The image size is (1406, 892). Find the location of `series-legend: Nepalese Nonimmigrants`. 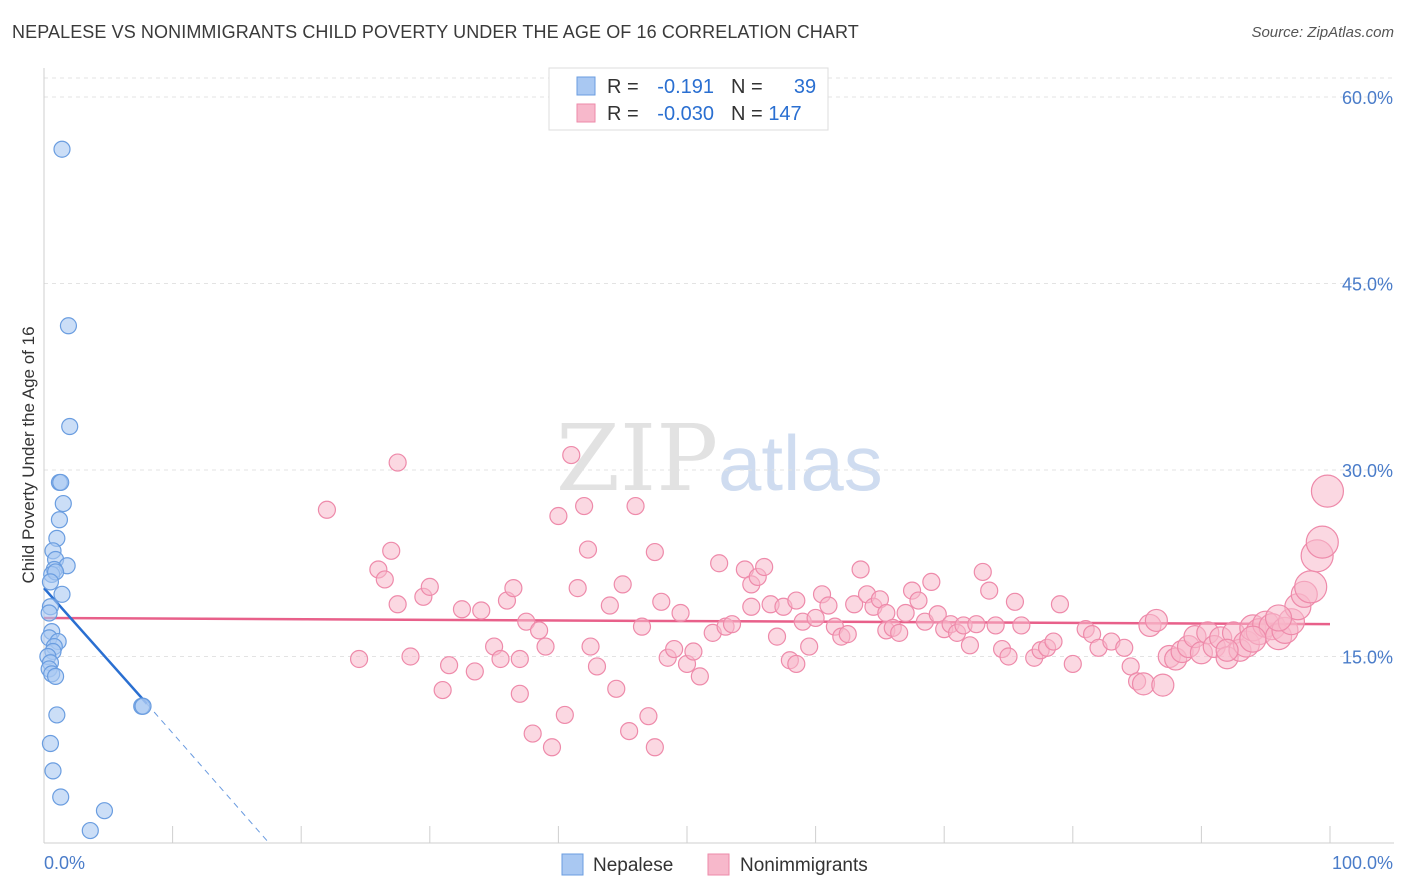

series-legend: Nepalese Nonimmigrants is located at coordinates (714, 864).